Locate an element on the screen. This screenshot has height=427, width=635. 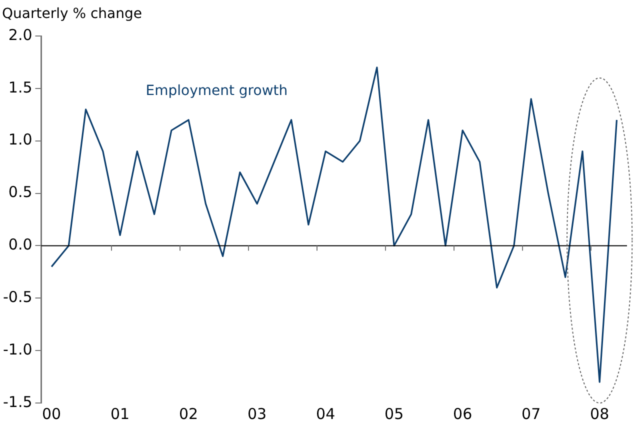
x-tick-label: 01 is located at coordinates (120, 413).